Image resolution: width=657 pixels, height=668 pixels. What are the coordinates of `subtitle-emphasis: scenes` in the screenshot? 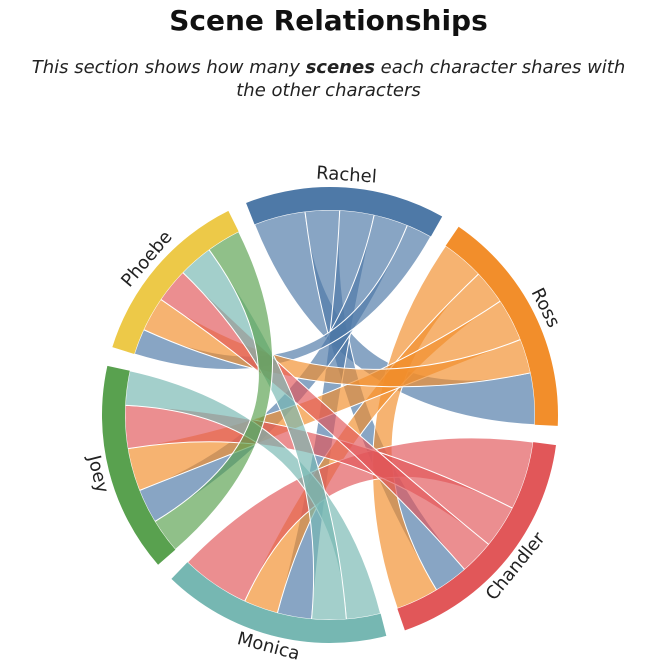 It's located at (340, 67).